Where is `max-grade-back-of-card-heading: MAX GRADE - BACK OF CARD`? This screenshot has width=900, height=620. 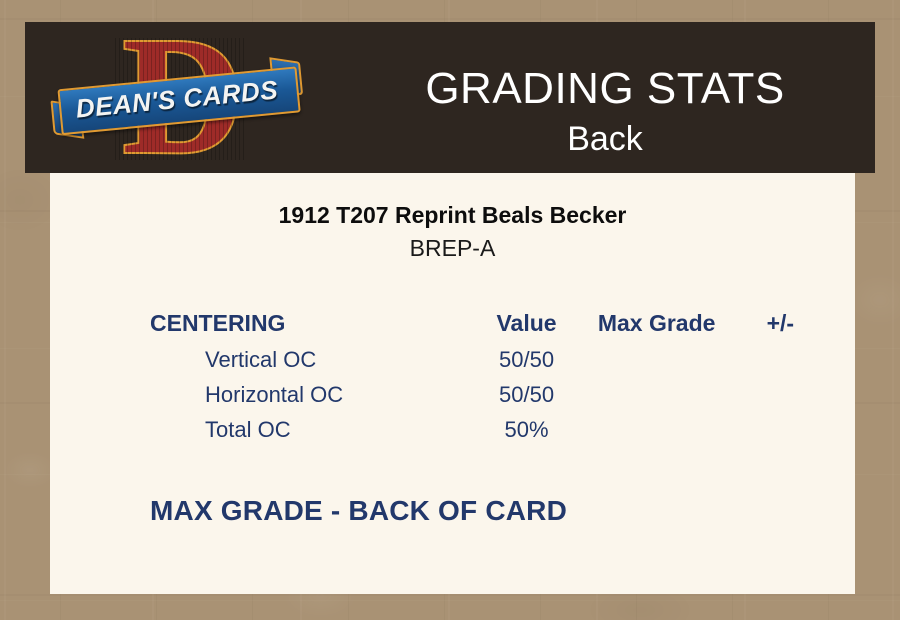 max-grade-back-of-card-heading: MAX GRADE - BACK OF CARD is located at coordinates (359, 510).